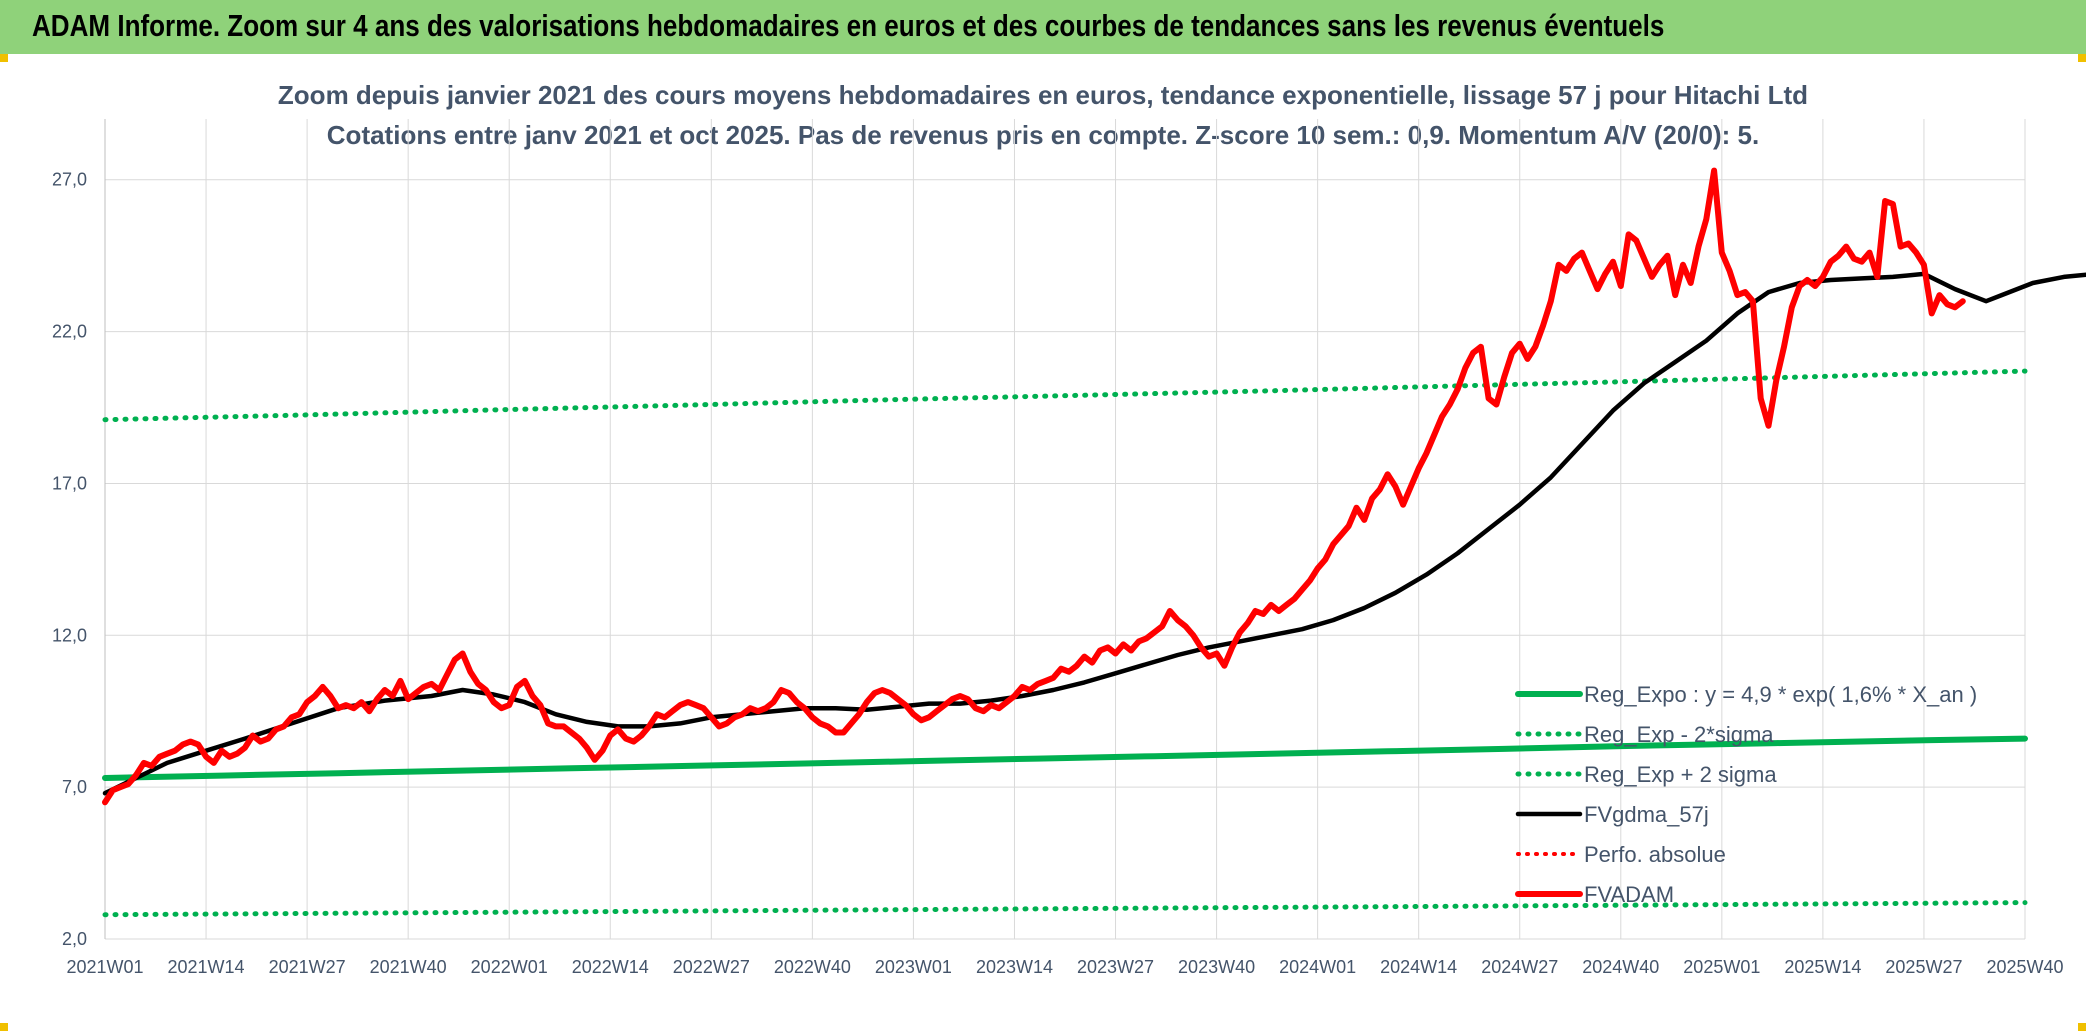 The height and width of the screenshot is (1031, 2086). What do you see at coordinates (307, 967) in the screenshot?
I see `x-tick-label: 2021W27` at bounding box center [307, 967].